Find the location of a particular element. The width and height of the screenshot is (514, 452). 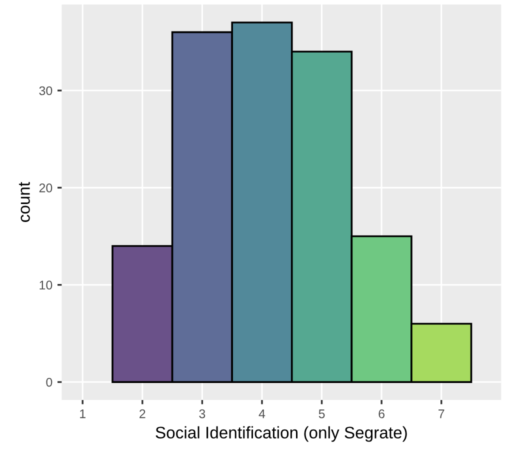

x-tick-label: 5 is located at coordinates (321, 414).